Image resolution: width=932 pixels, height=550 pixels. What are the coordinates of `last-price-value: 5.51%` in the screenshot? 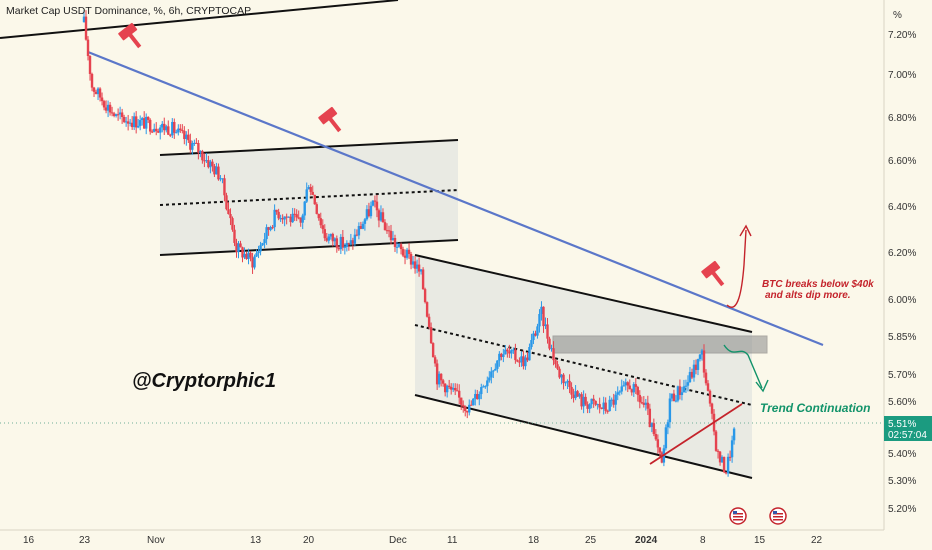 It's located at (902, 424).